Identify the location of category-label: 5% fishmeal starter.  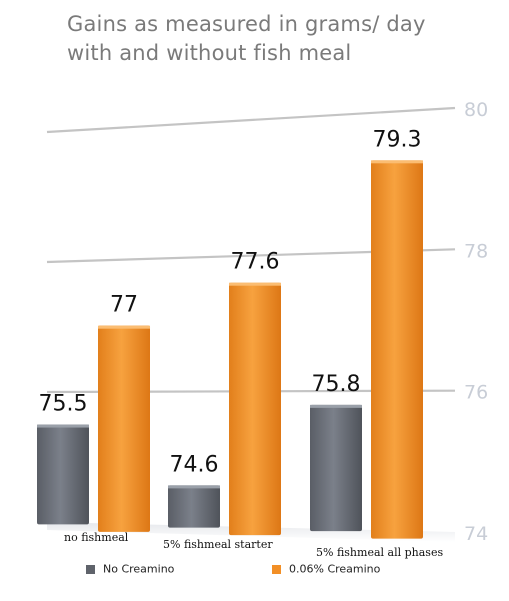
(218, 544).